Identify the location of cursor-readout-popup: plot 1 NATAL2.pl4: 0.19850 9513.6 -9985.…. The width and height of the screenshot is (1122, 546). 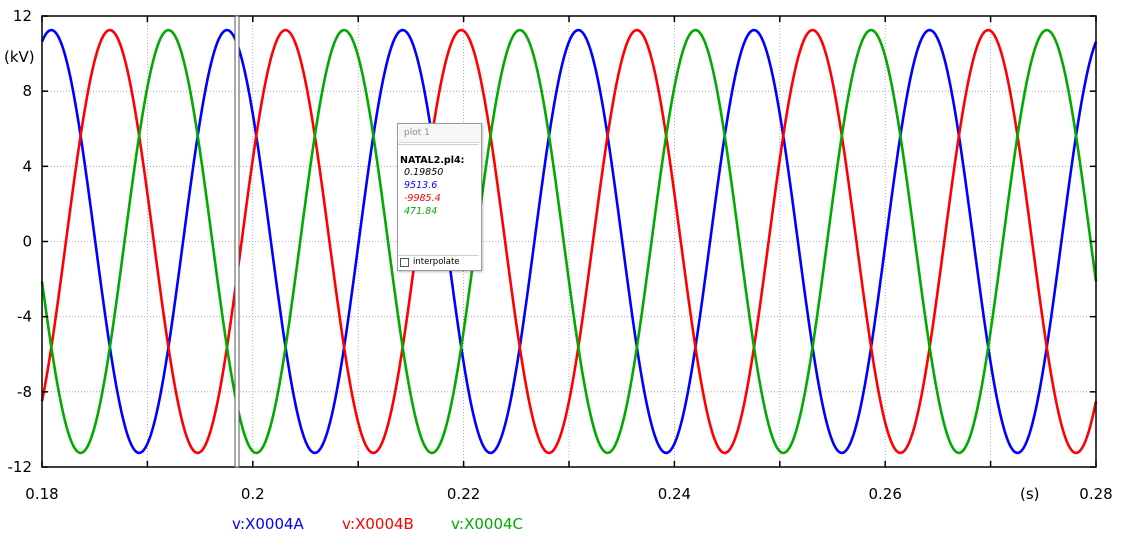
(439, 197).